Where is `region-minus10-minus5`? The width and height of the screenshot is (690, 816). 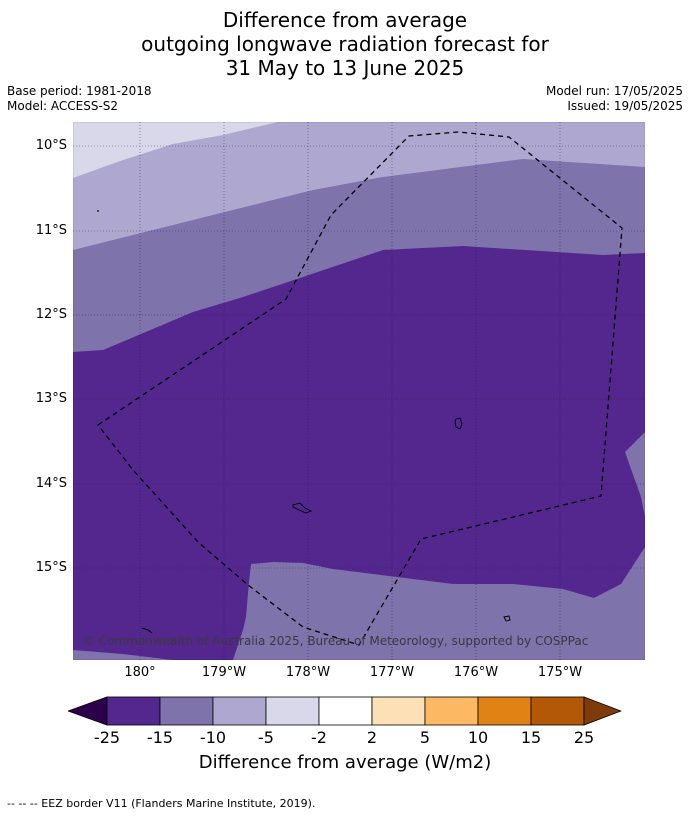
region-minus10-minus5 is located at coordinates (359, 186).